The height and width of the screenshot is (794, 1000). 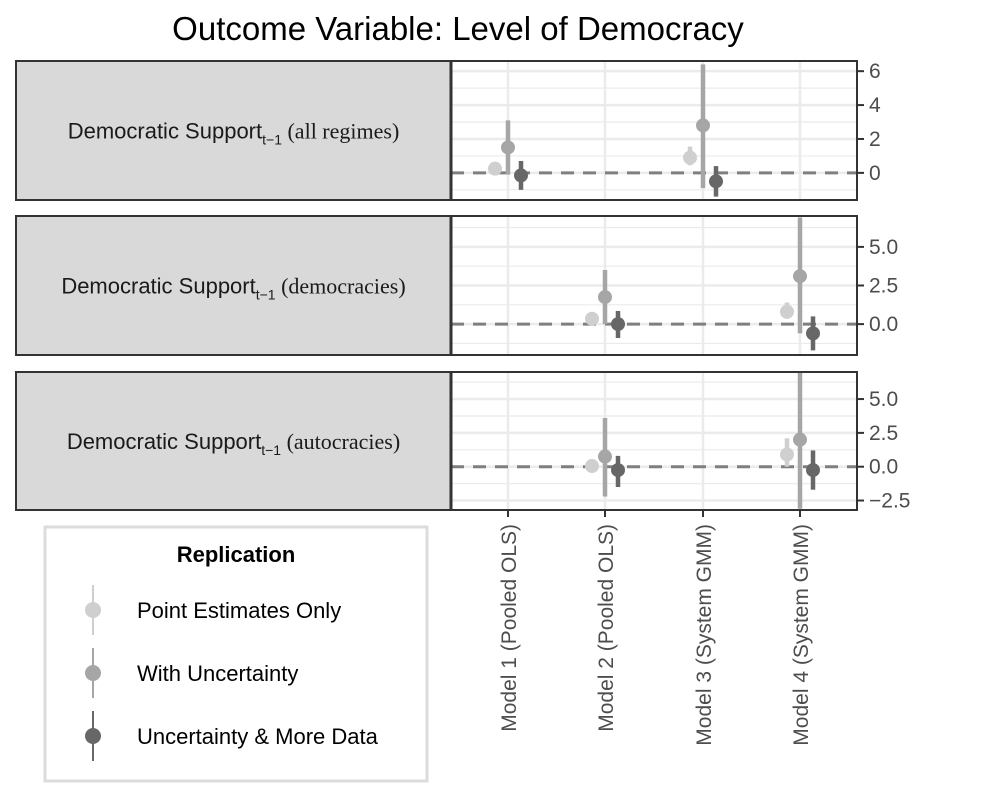 What do you see at coordinates (704, 635) in the screenshot?
I see `x-tick-label: Model 3 (System GMM)` at bounding box center [704, 635].